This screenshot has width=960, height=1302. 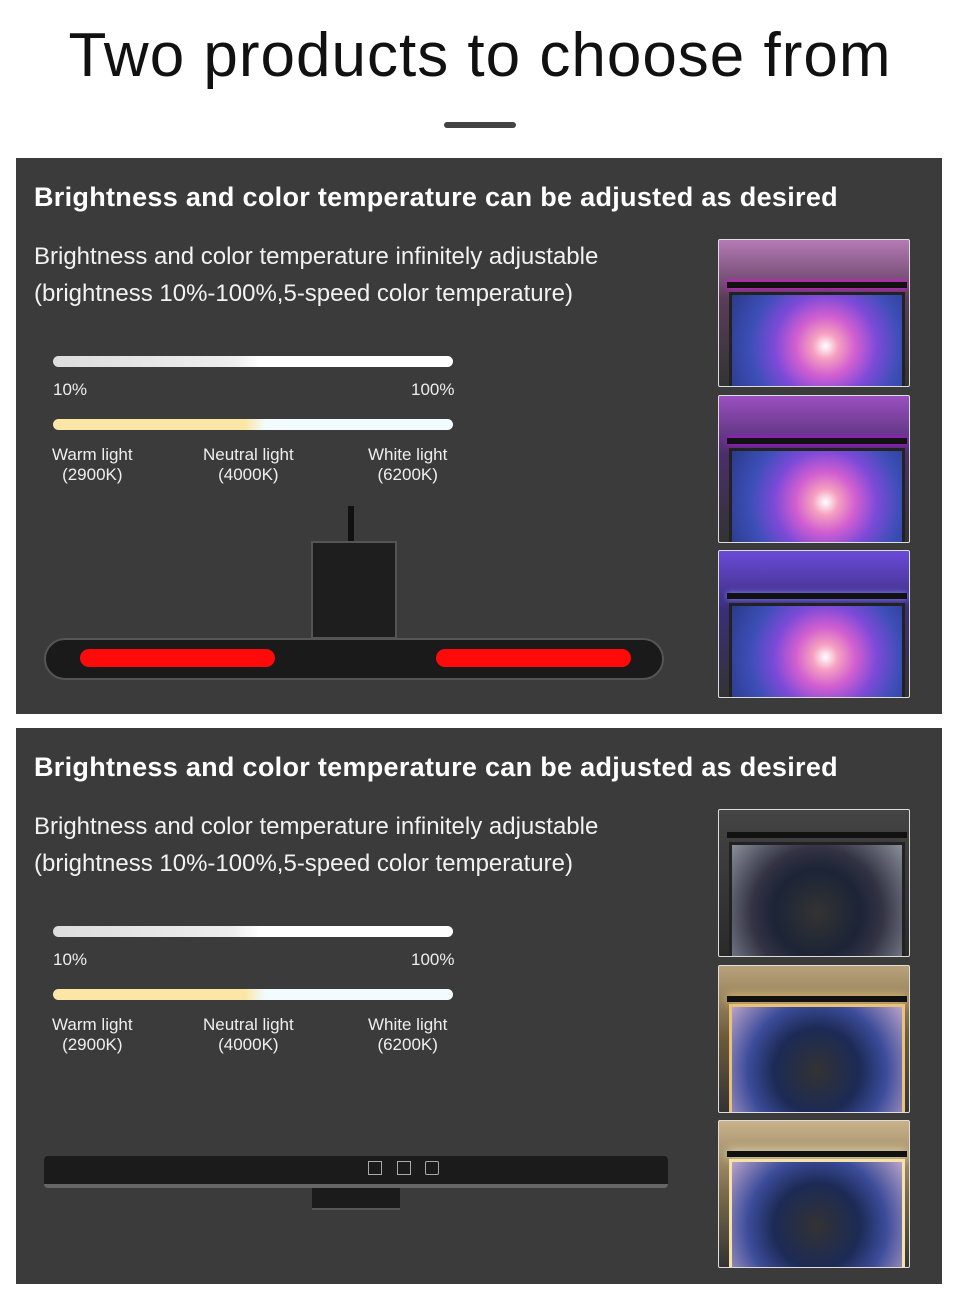 I want to click on brightness-icon, so click(x=375, y=1168).